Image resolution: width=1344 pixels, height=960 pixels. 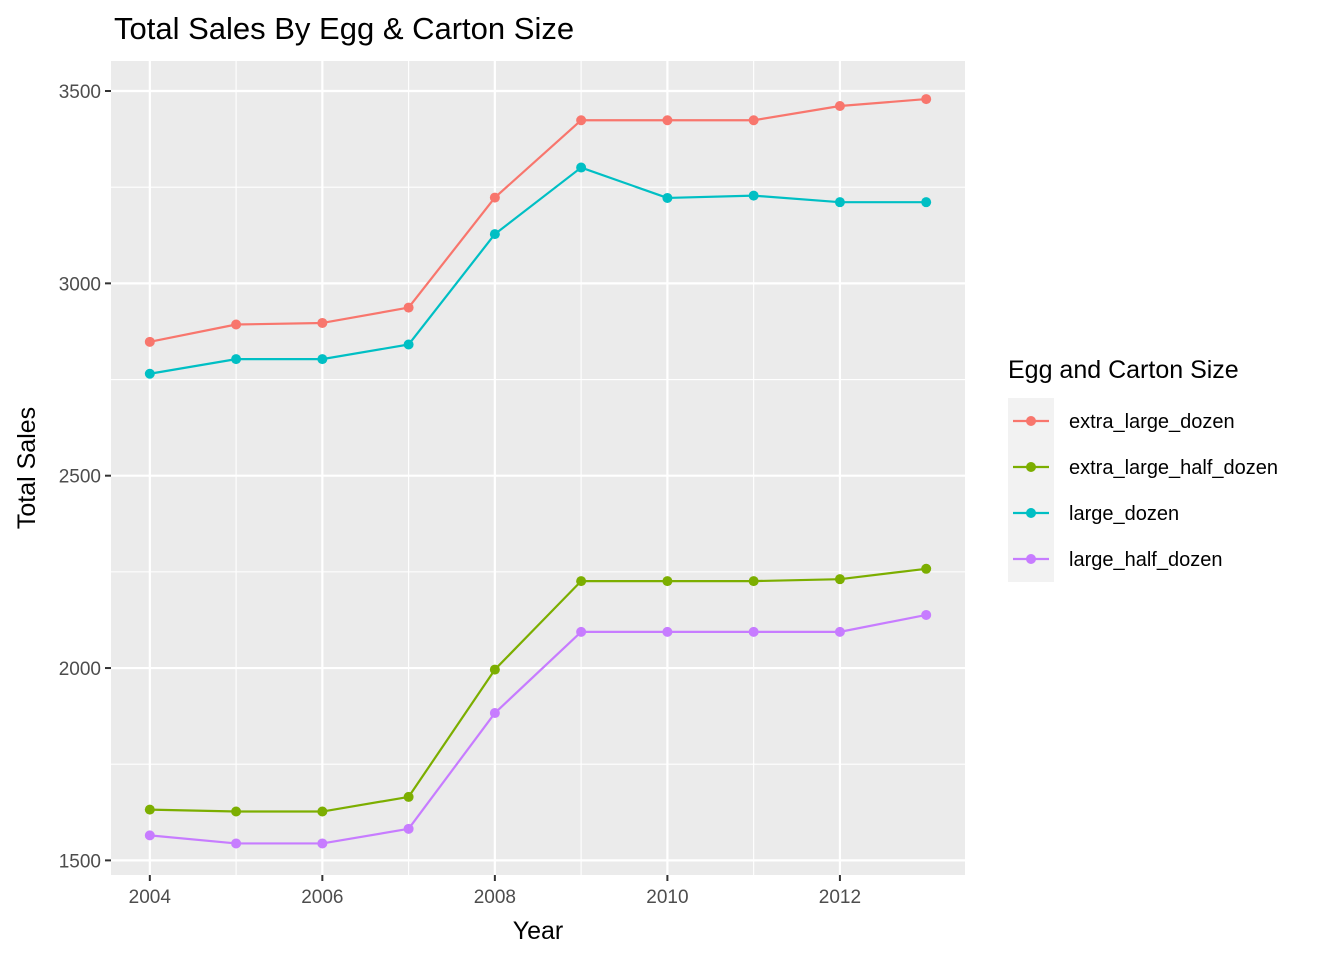 I want to click on y-axis-title: Total Sales, so click(x=27, y=468).